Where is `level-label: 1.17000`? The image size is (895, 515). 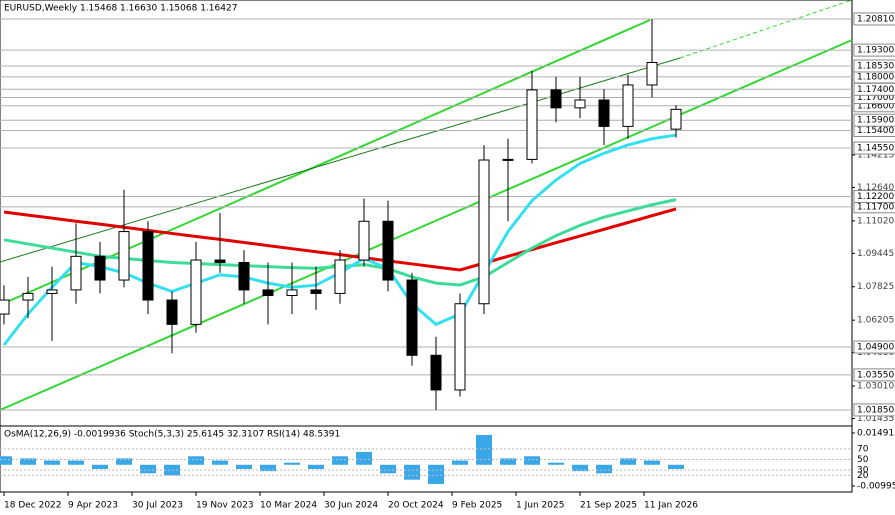
level-label: 1.17000 is located at coordinates (875, 98).